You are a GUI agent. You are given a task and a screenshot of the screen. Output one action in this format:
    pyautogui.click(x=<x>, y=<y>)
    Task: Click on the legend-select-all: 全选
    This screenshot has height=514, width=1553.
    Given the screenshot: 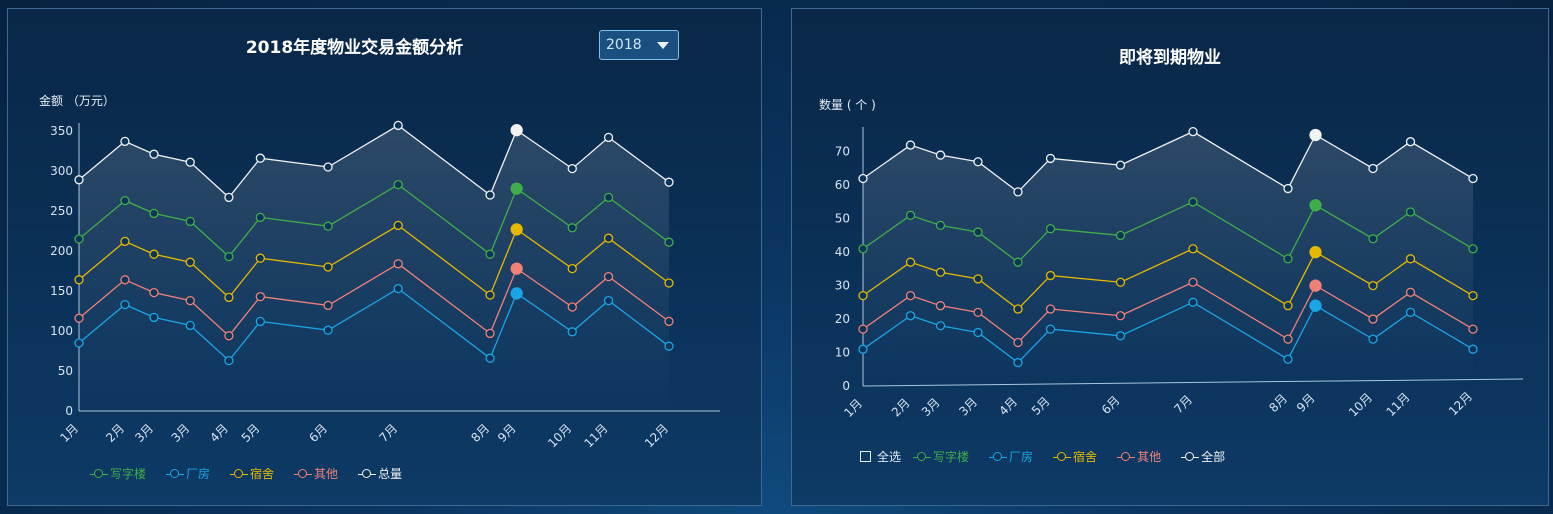 What is the action you would take?
    pyautogui.click(x=880, y=456)
    